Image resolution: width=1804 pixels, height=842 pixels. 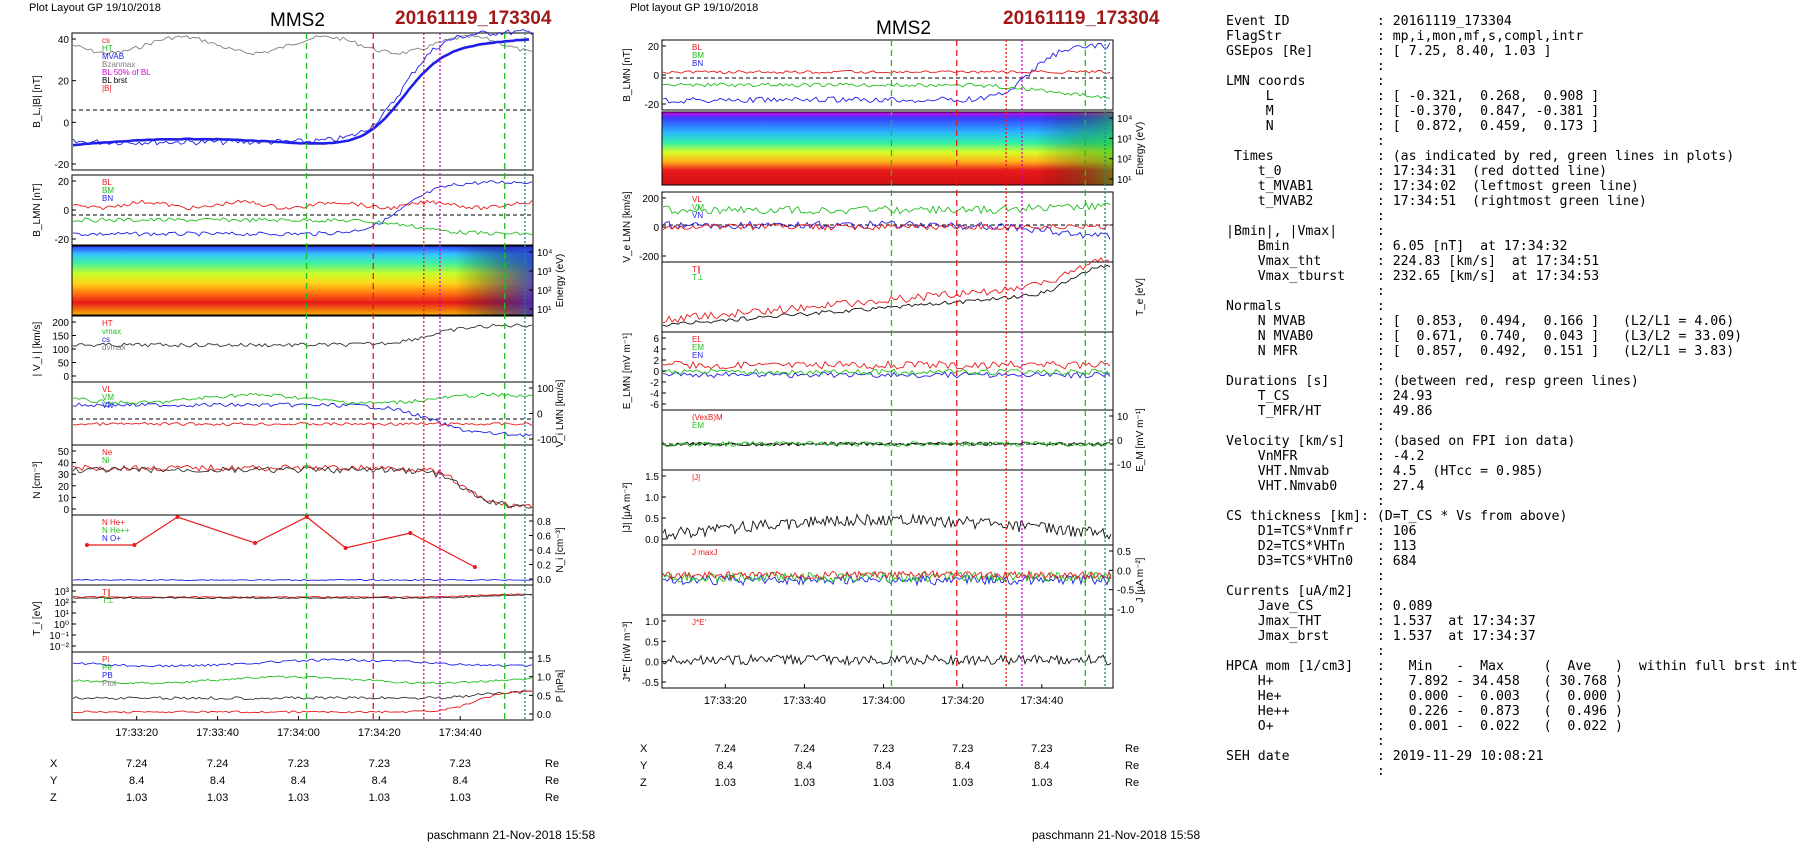 What do you see at coordinates (654, 383) in the screenshot?
I see `y-tick-label: -2` at bounding box center [654, 383].